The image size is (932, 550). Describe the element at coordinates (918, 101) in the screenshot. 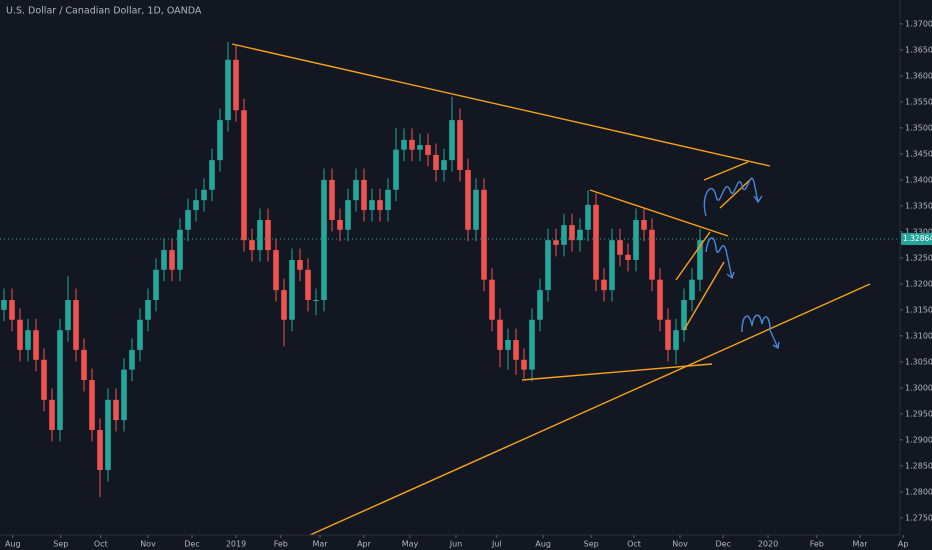

I see `y-tick-label: 1.35500` at that location.